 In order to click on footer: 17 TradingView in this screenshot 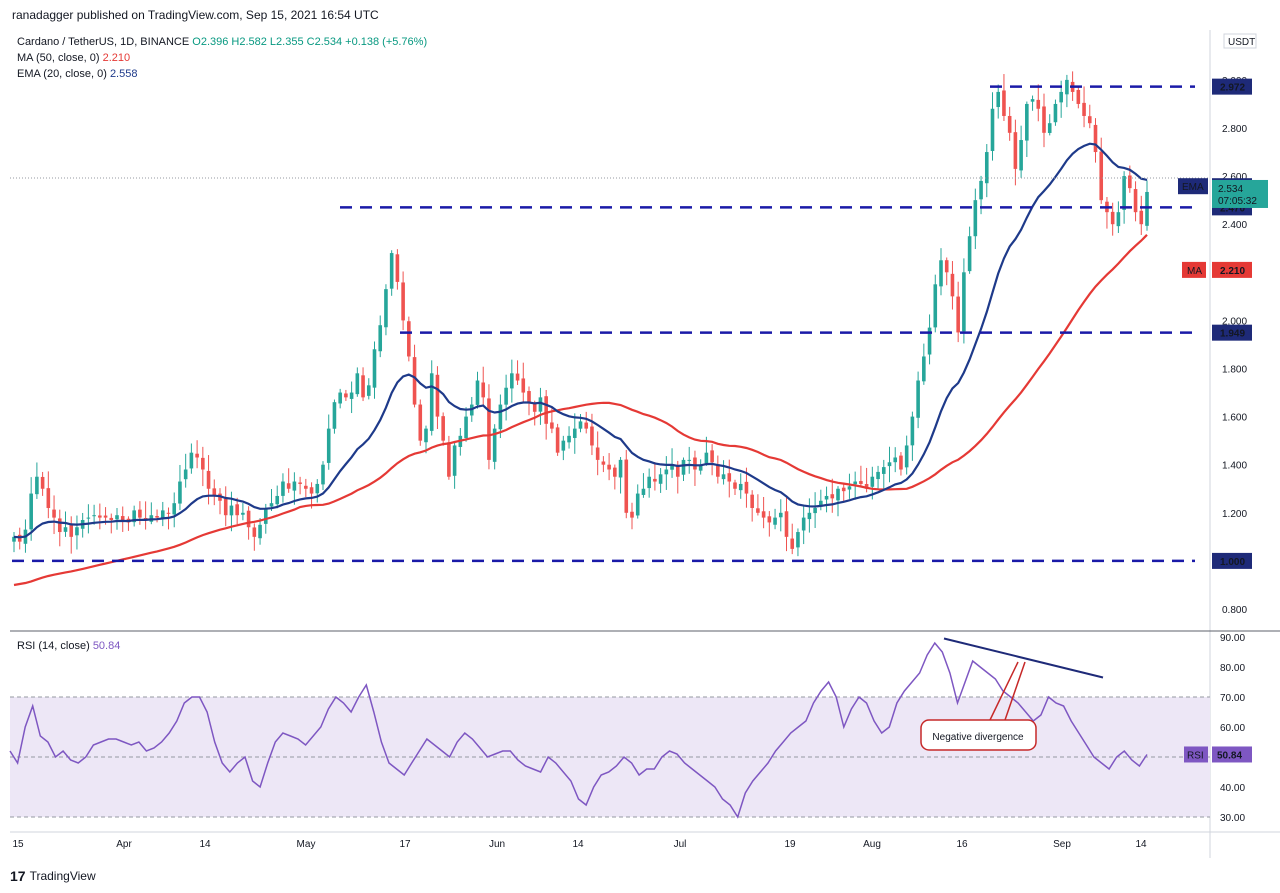, I will do `click(53, 876)`.